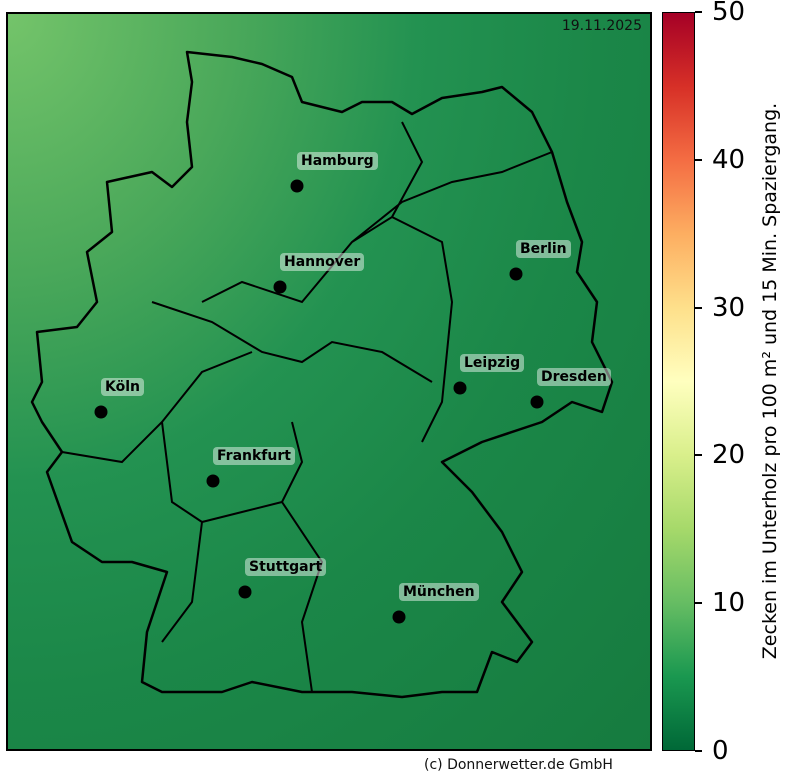 This screenshot has height=776, width=786. What do you see at coordinates (322, 262) in the screenshot?
I see `city-label: Hannover` at bounding box center [322, 262].